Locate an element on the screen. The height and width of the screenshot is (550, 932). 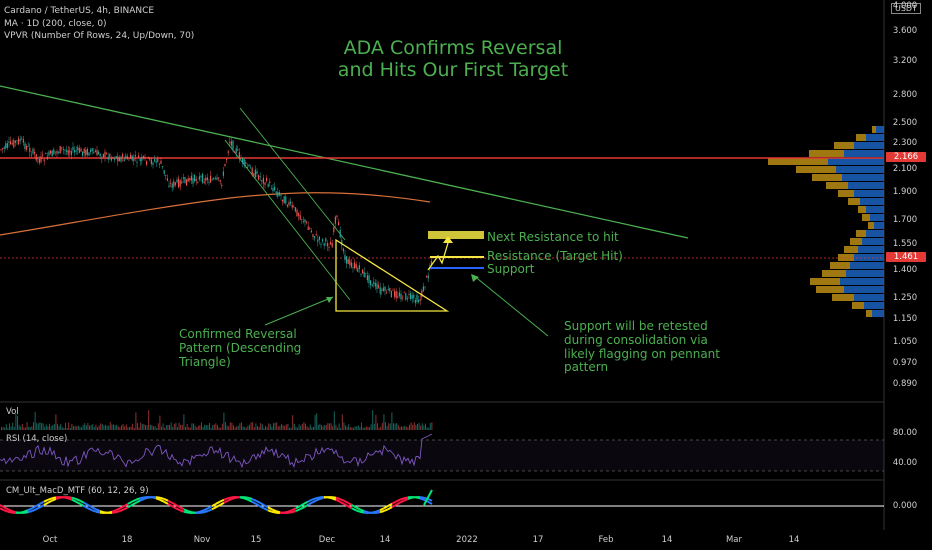
macd-label: CM_Ult_MacD_MTF (60, 12, 26, 9) is located at coordinates (77, 491).